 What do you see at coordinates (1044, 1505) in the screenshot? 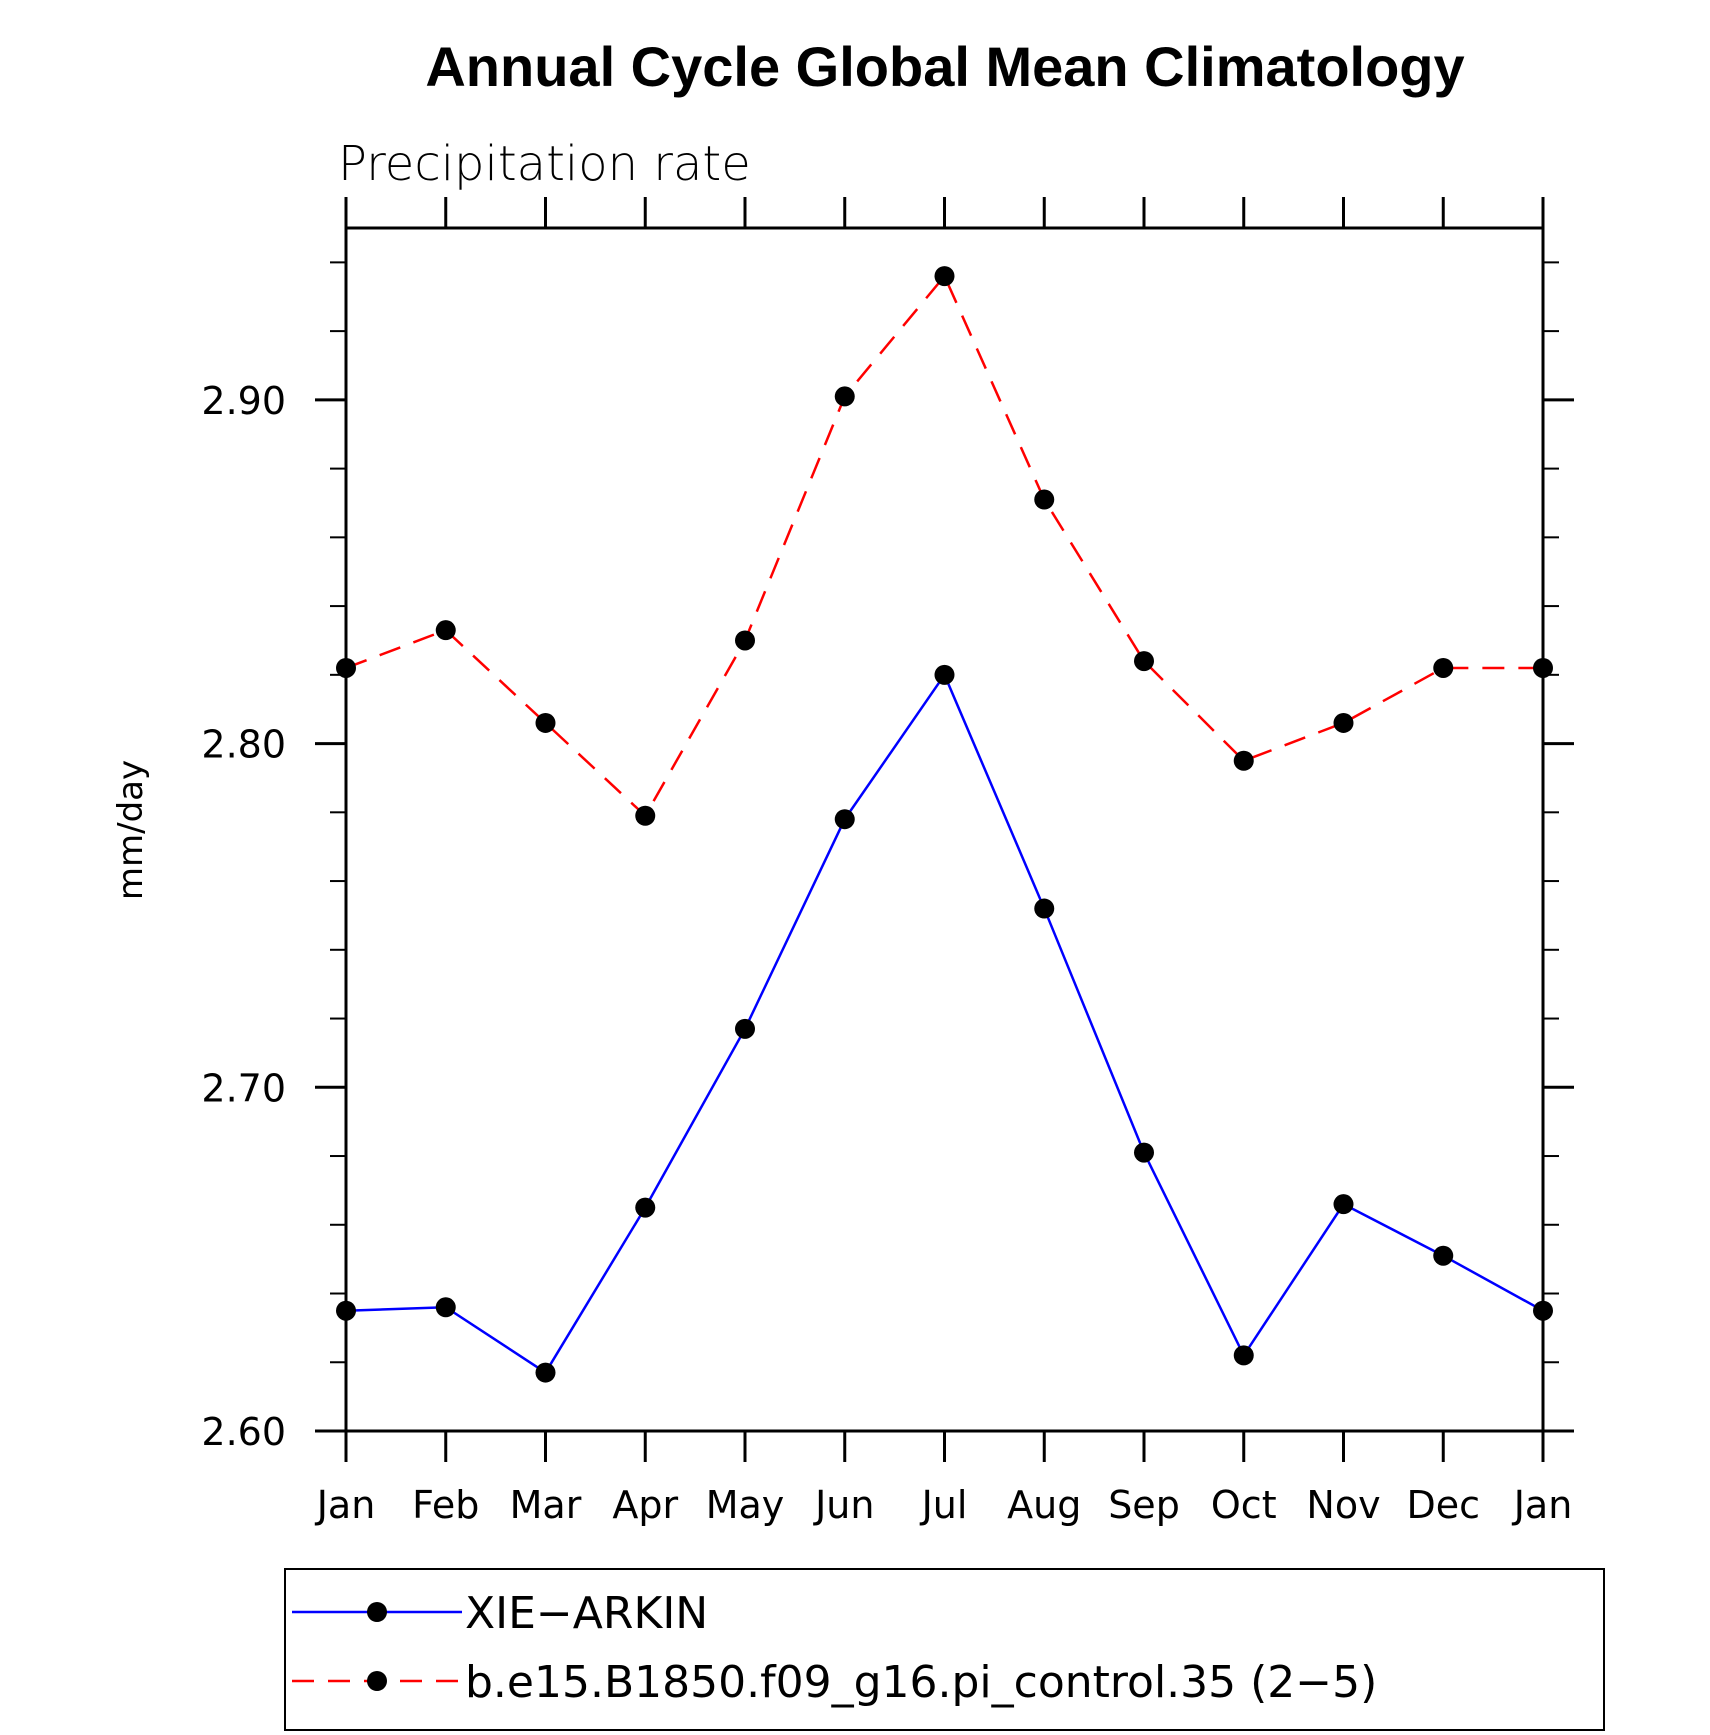
I see `x-tick-label: Aug` at bounding box center [1044, 1505].